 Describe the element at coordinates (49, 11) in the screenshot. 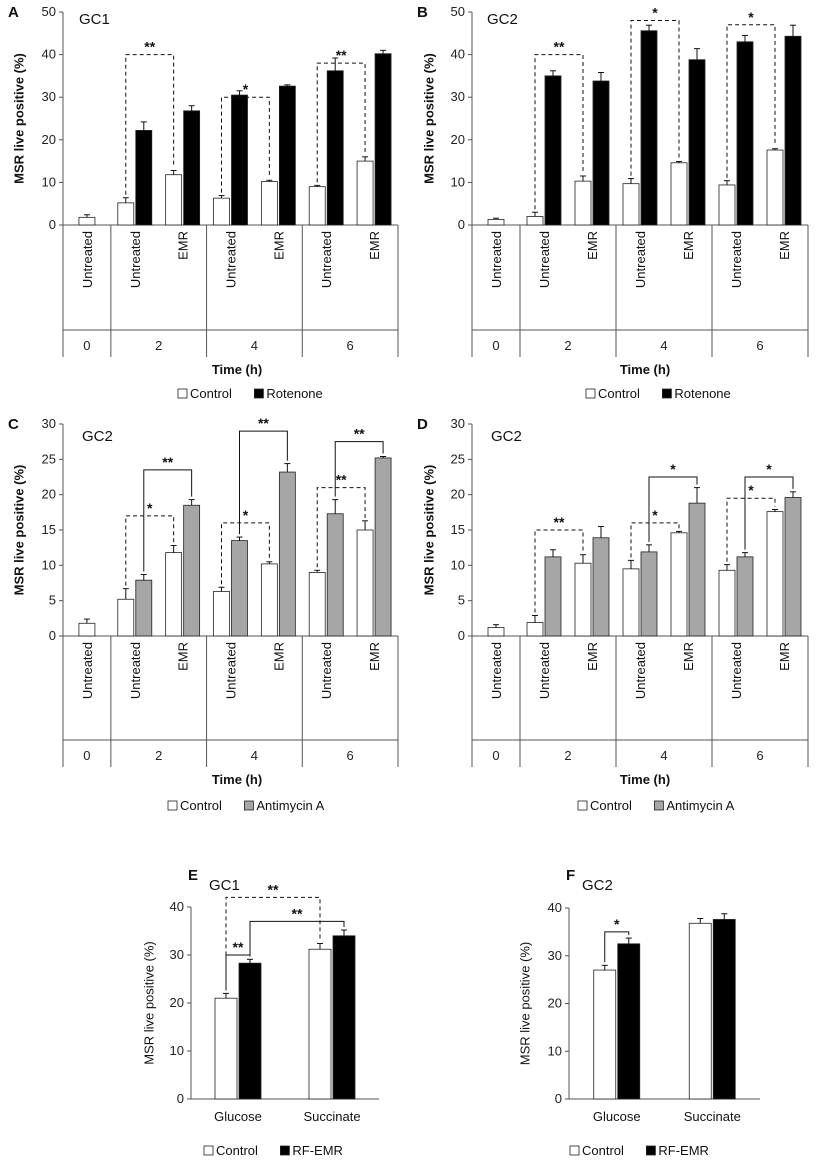

I see `y-tick-label: 50` at that location.